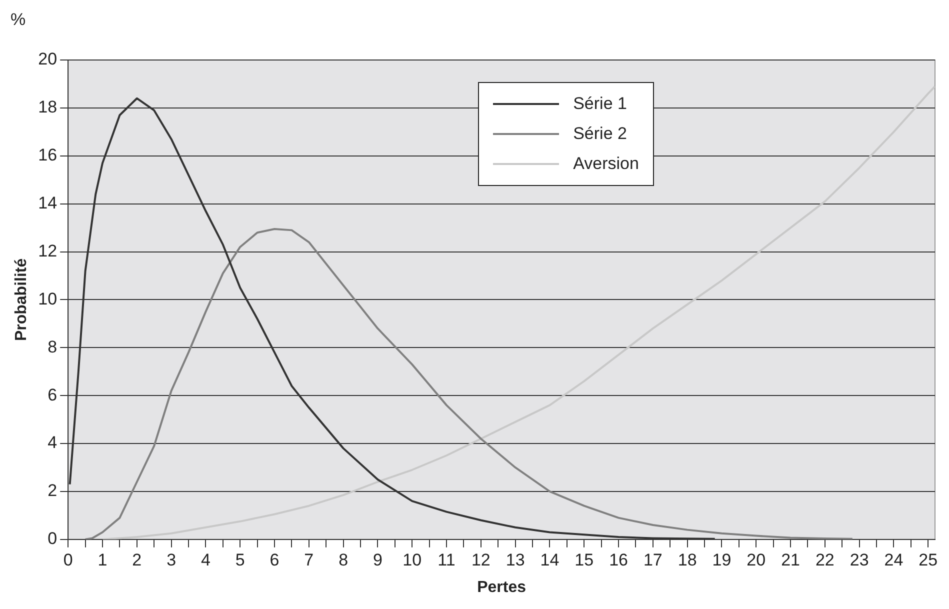 The width and height of the screenshot is (949, 609). What do you see at coordinates (240, 560) in the screenshot?
I see `x-tick-label: 5` at bounding box center [240, 560].